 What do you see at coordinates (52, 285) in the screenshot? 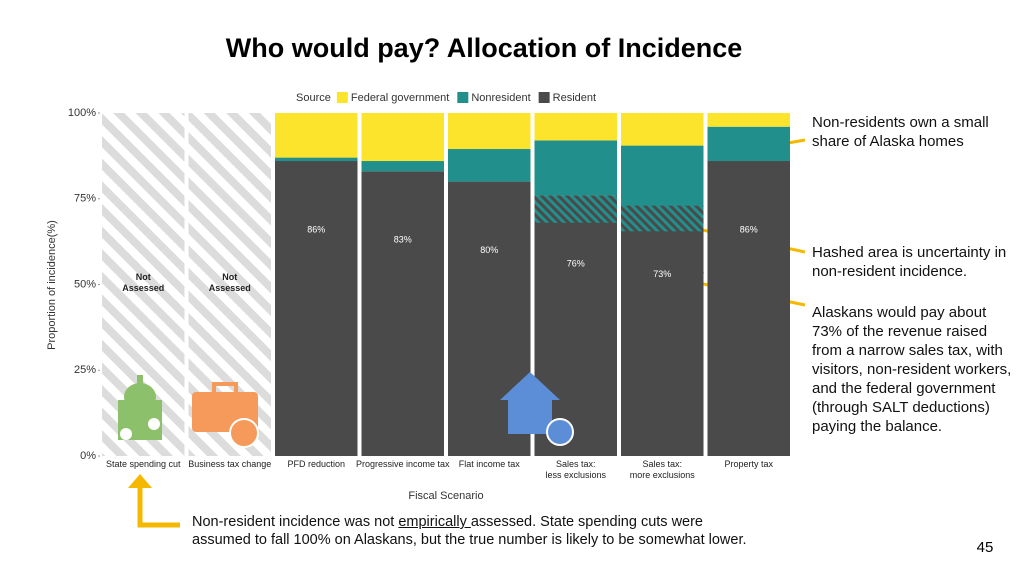
I see `y-axis-label: Proportion of incidence(%)` at bounding box center [52, 285].